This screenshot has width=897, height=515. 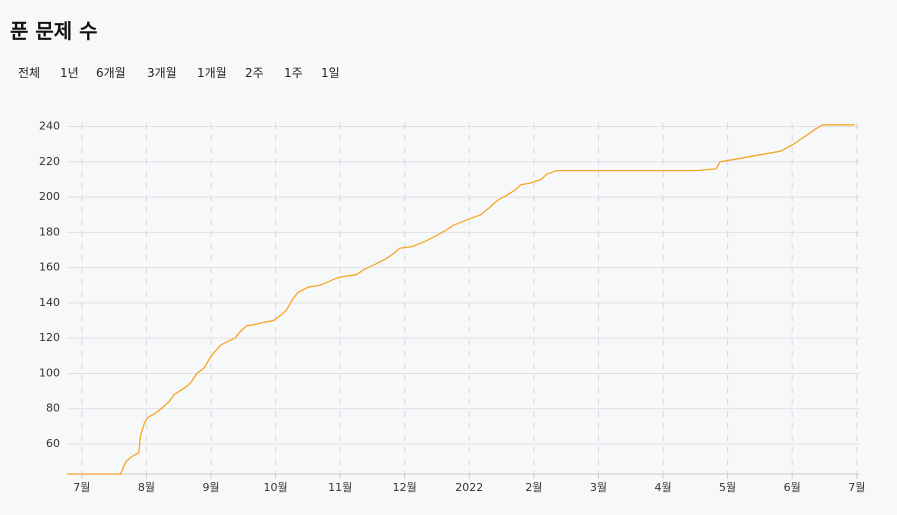 I want to click on x-tick-label: 11월, so click(x=340, y=487).